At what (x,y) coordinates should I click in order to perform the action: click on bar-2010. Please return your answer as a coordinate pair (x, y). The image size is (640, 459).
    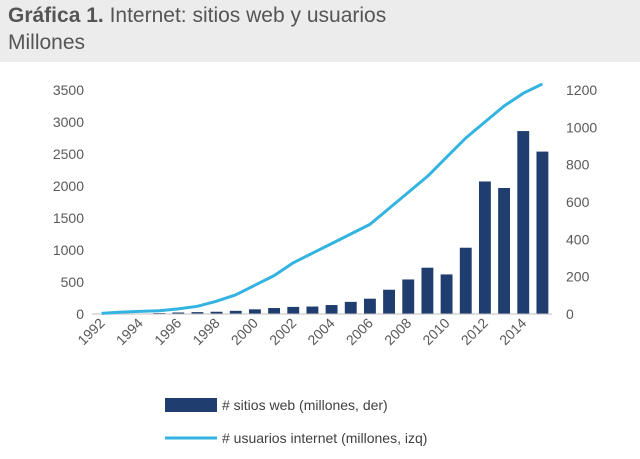
    Looking at the image, I should click on (446, 294).